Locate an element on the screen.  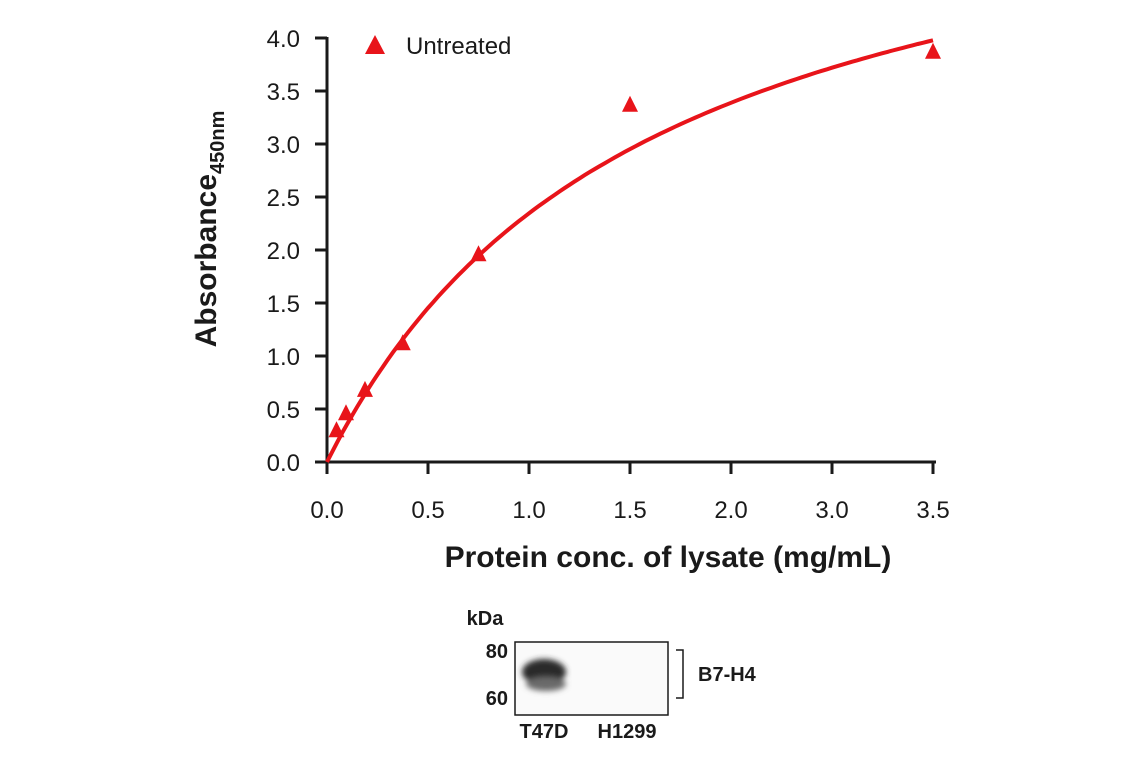
x-ticks: 0.0 0.5 1.0 1.5 2.0 3.0 3.5 is located at coordinates (630, 493).